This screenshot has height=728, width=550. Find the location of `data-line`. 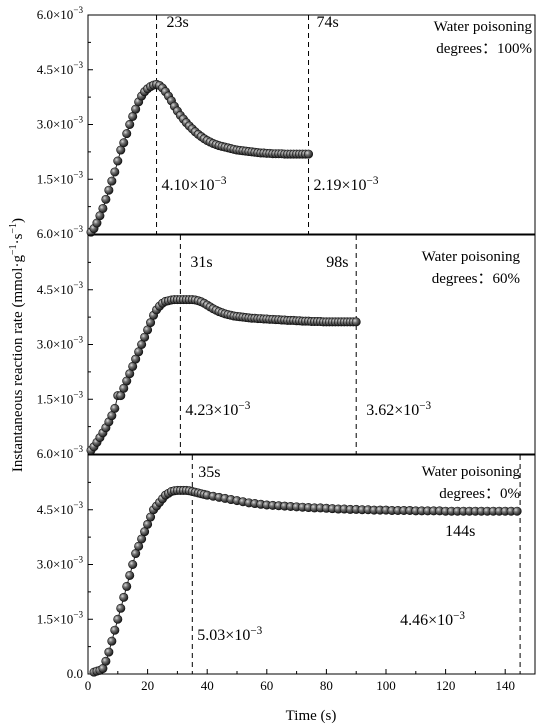

data-line is located at coordinates (199, 158).